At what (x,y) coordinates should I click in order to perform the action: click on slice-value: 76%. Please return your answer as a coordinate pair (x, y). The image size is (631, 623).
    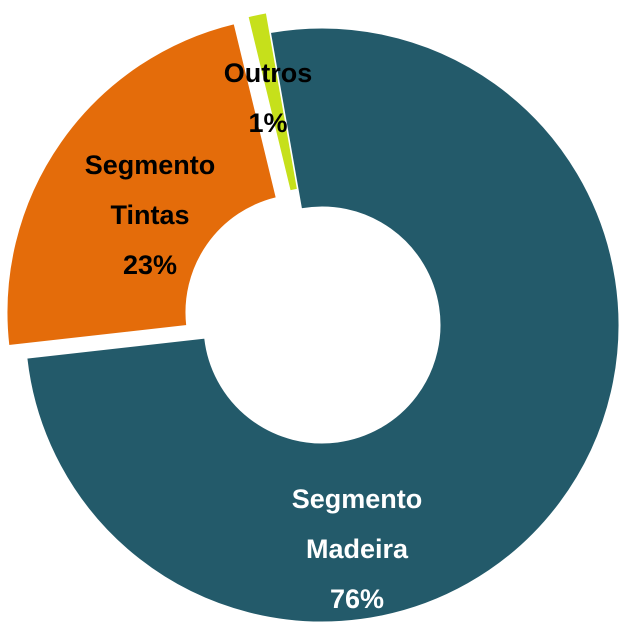
    Looking at the image, I should click on (357, 599).